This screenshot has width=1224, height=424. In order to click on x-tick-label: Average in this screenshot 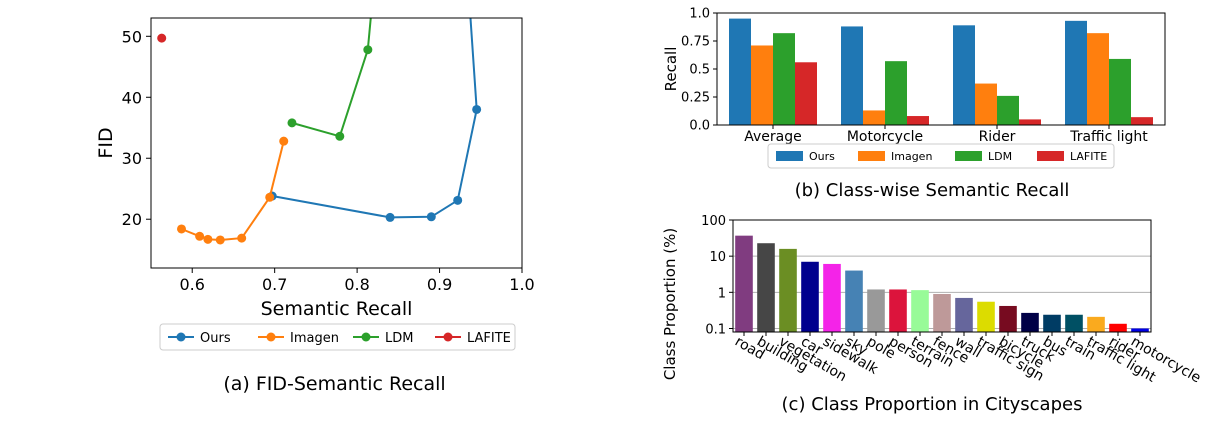, I will do `click(773, 137)`.